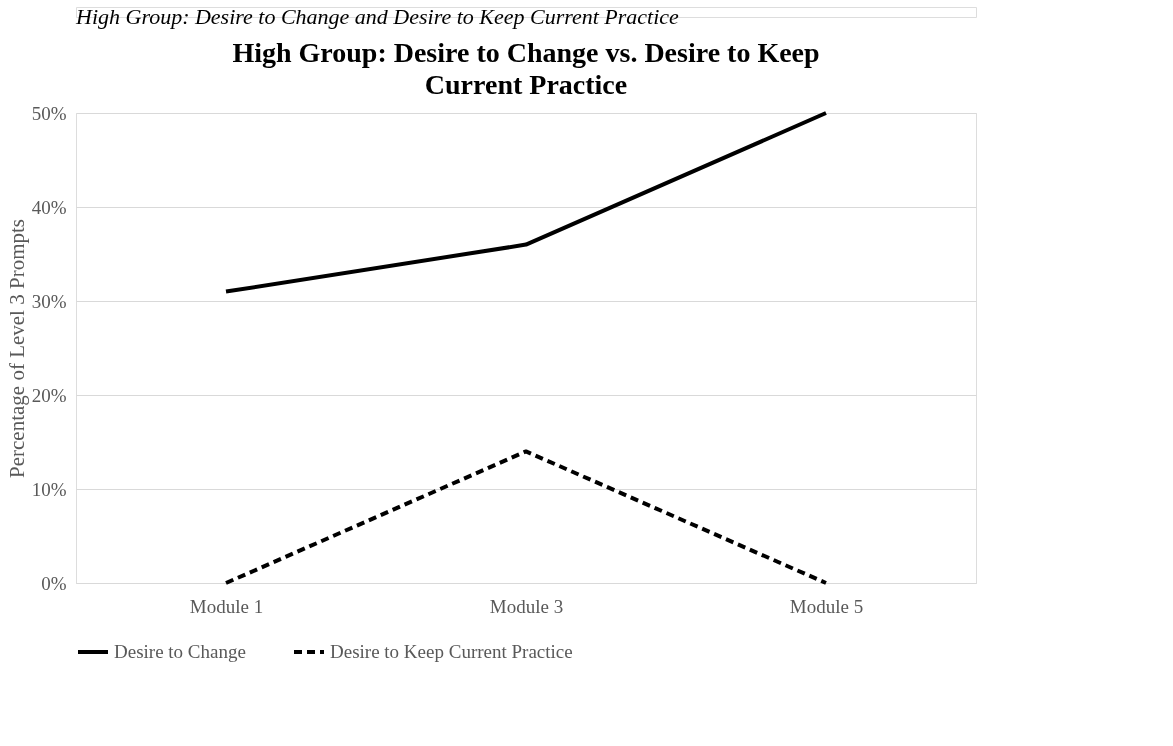  I want to click on chart-title: High Group: Desire to Change vs. Desire to Keep Current Practice, so click(526, 68).